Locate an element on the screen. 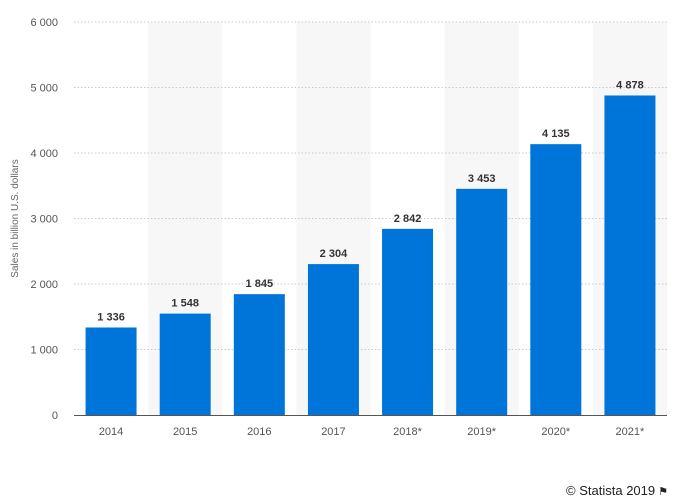 This screenshot has width=680, height=501. y-tick-label: 2 000 is located at coordinates (44, 285).